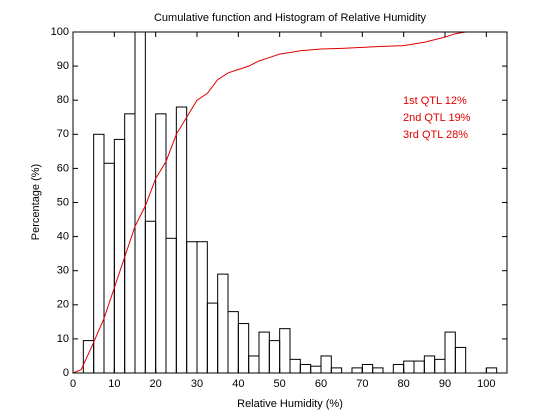  Describe the element at coordinates (63, 271) in the screenshot. I see `y-tick-label: 30` at that location.